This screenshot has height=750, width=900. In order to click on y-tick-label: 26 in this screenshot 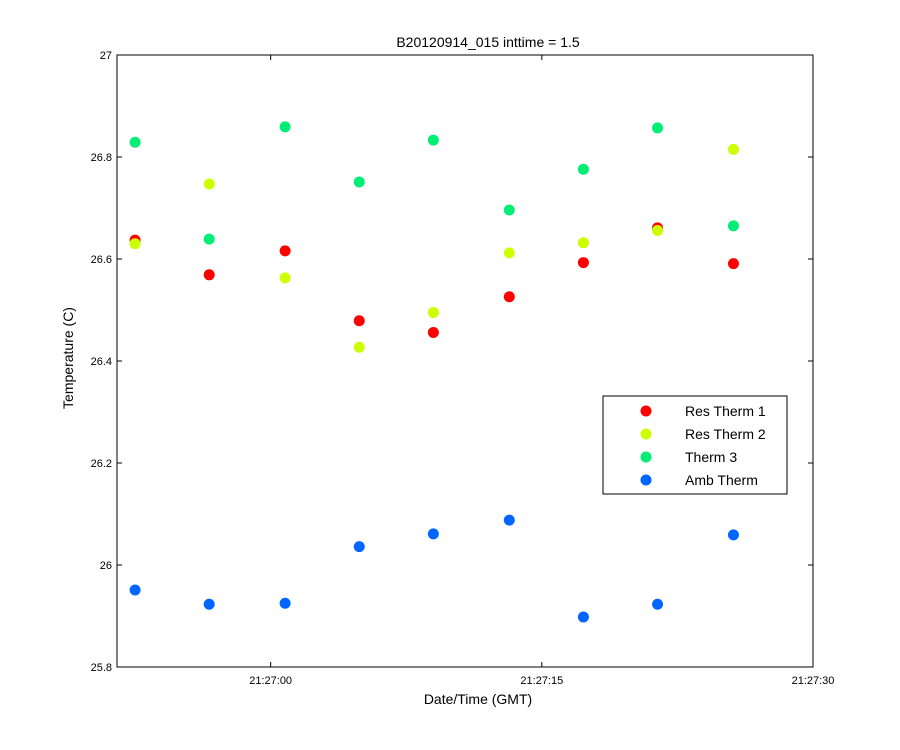, I will do `click(106, 566)`.